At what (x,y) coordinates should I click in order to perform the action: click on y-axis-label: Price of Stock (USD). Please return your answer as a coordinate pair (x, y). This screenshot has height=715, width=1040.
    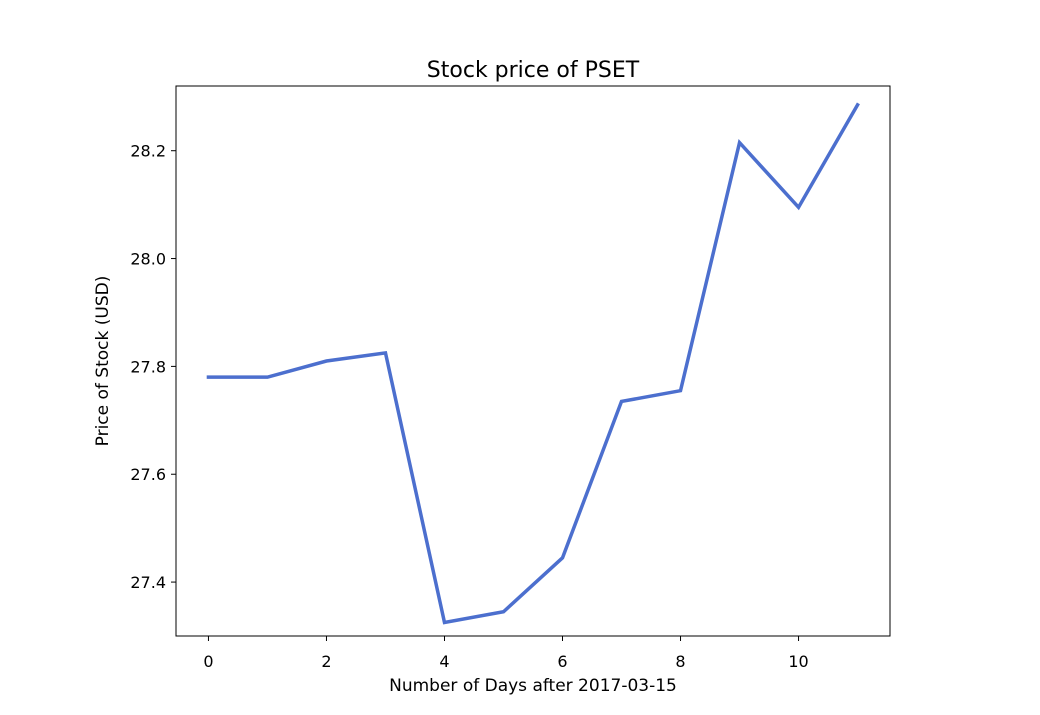
    Looking at the image, I should click on (103, 361).